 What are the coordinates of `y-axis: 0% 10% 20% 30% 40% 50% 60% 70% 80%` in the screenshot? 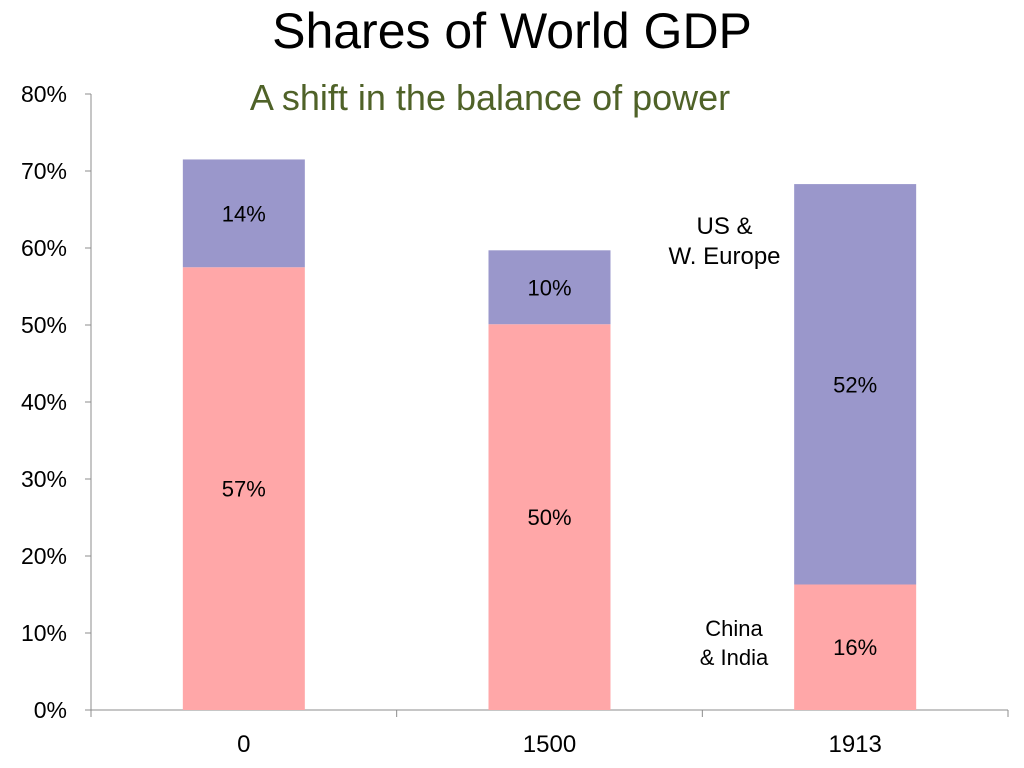 It's located at (56, 402).